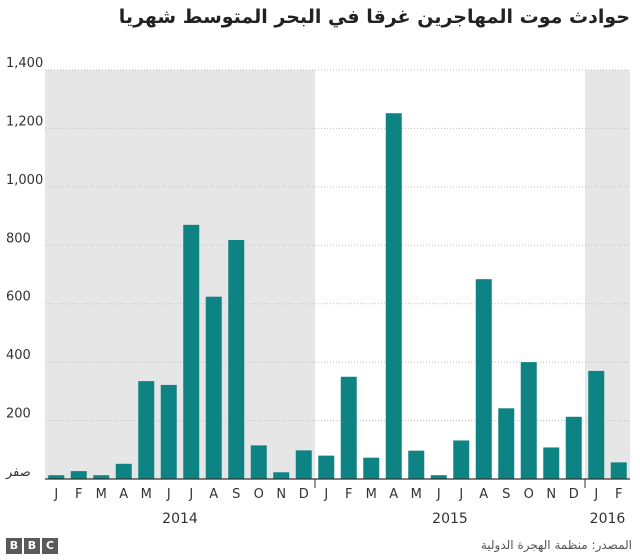  Describe the element at coordinates (18, 297) in the screenshot. I see `y-tick-label: 600` at that location.